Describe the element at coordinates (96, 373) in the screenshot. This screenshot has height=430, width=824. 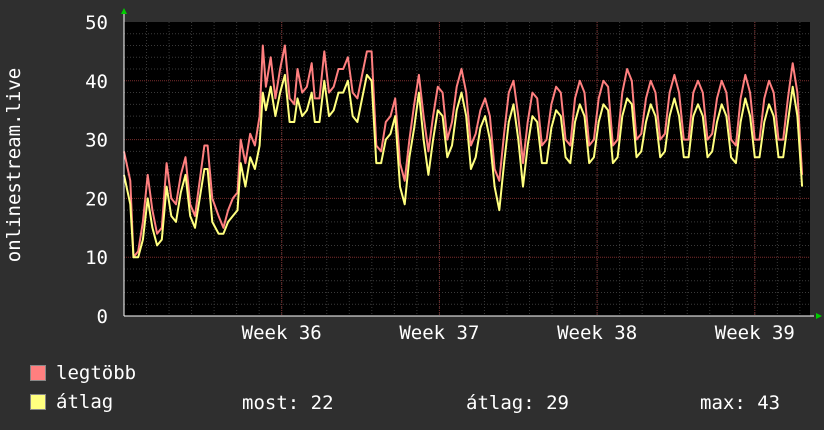
I see `legend-label-max: legtöbb` at that location.